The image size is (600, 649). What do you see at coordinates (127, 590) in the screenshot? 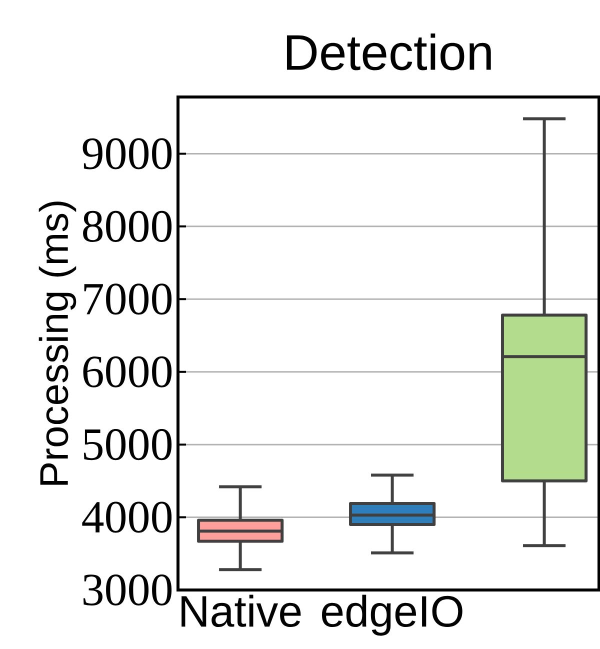
I see `y-tick-label: 3000` at bounding box center [127, 590].